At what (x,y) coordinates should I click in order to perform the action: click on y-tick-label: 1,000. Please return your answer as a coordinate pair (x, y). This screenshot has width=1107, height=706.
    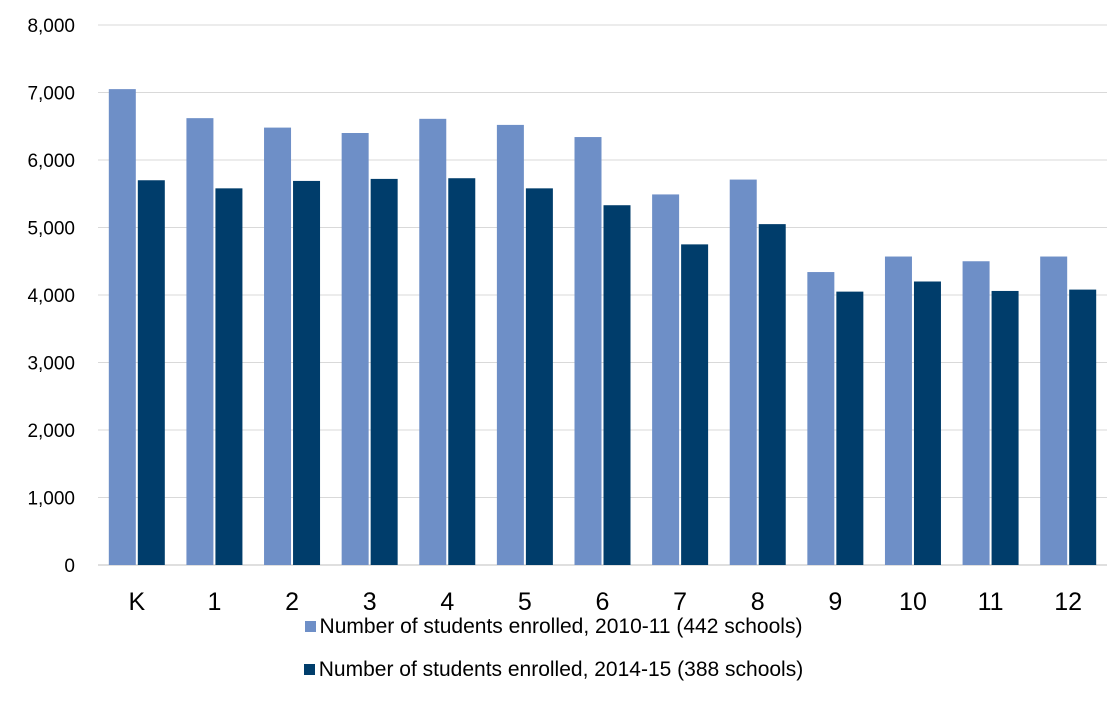
    Looking at the image, I should click on (51, 499).